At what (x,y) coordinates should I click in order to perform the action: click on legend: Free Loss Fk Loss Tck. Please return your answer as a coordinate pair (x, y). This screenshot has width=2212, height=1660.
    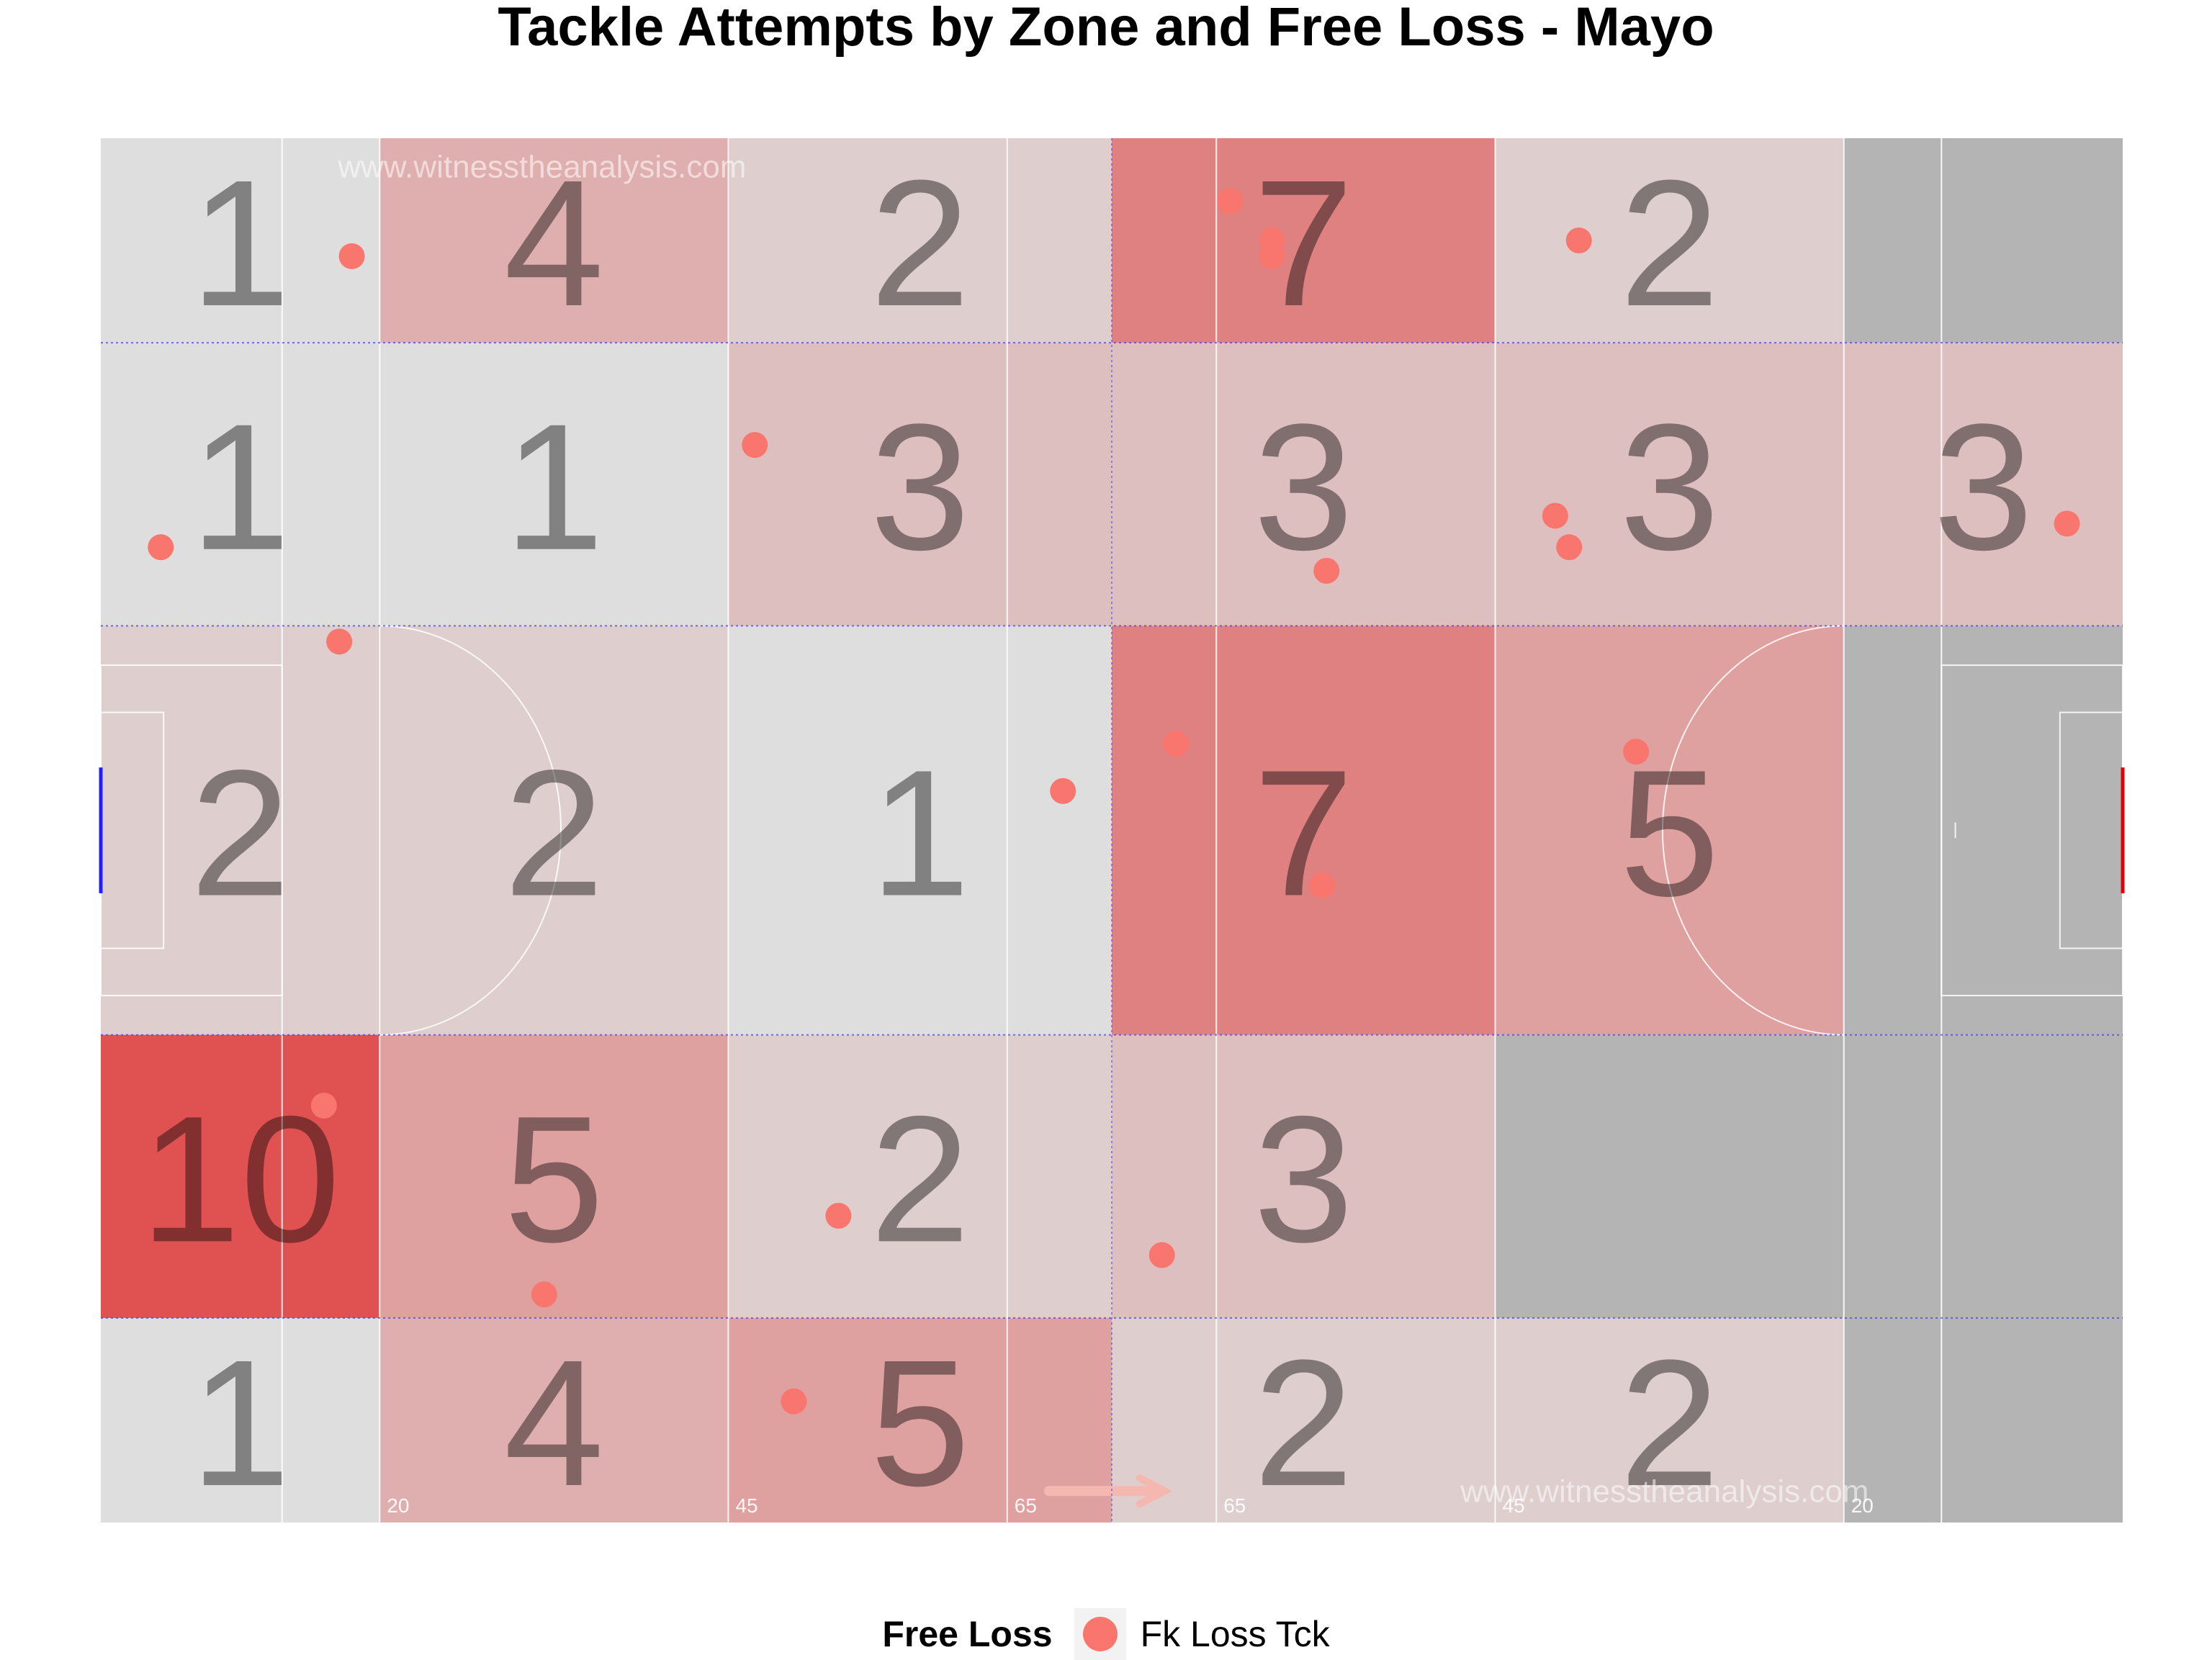
    Looking at the image, I should click on (1106, 1634).